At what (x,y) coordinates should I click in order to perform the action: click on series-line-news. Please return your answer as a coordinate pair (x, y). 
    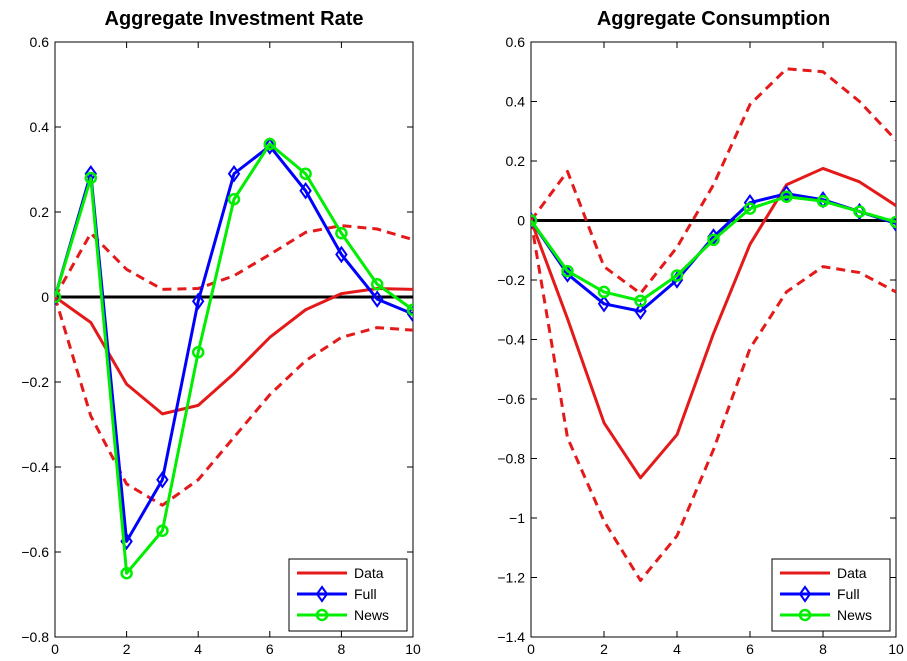
    Looking at the image, I should click on (713, 249).